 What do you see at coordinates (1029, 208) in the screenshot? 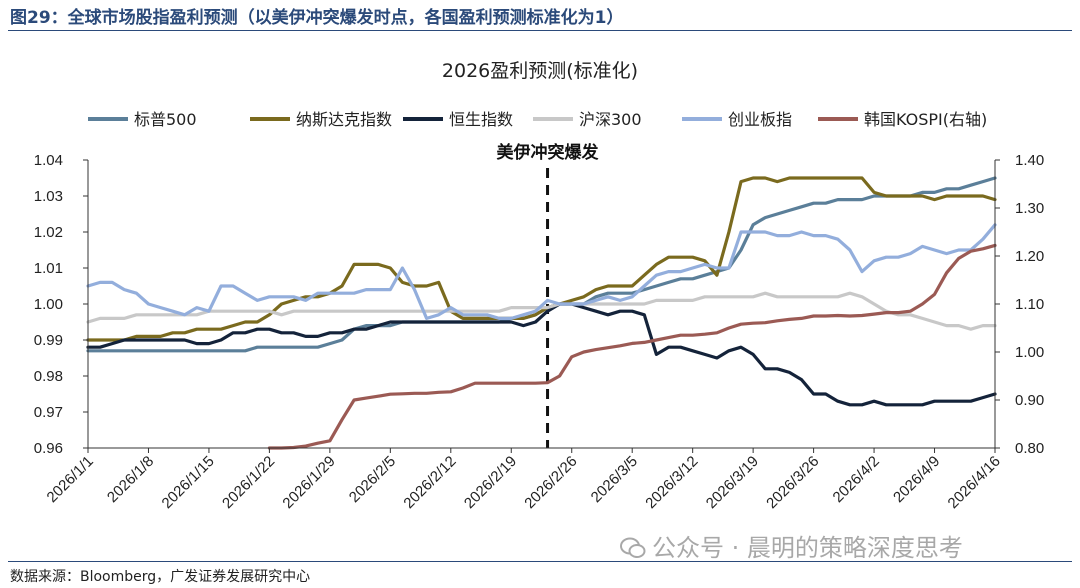
I see `y-right-tick-label: 1.30` at bounding box center [1029, 208].